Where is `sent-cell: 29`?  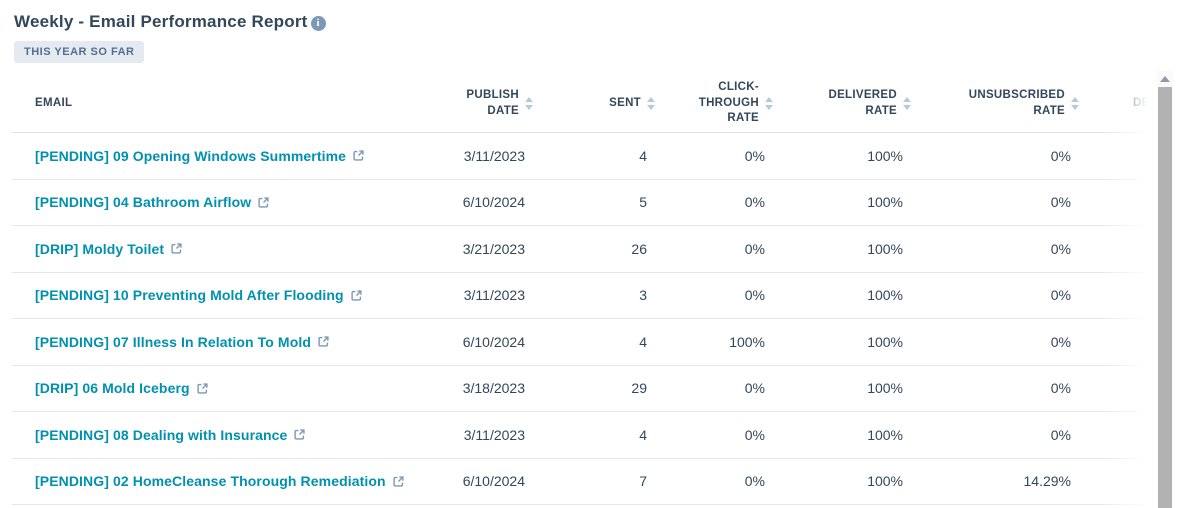 sent-cell: 29 is located at coordinates (639, 388).